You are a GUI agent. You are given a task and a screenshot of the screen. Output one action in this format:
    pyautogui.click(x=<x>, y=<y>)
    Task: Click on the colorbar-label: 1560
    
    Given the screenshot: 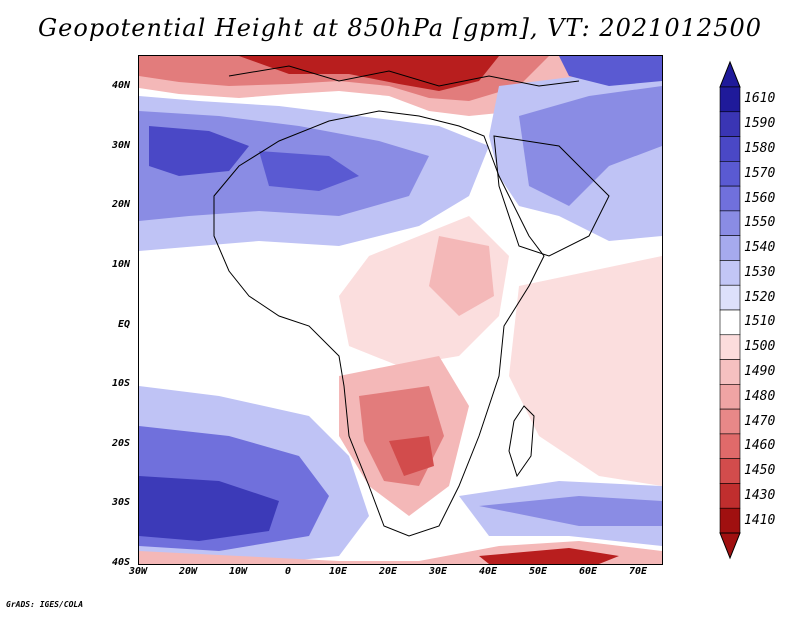 What is the action you would take?
    pyautogui.click(x=760, y=198)
    